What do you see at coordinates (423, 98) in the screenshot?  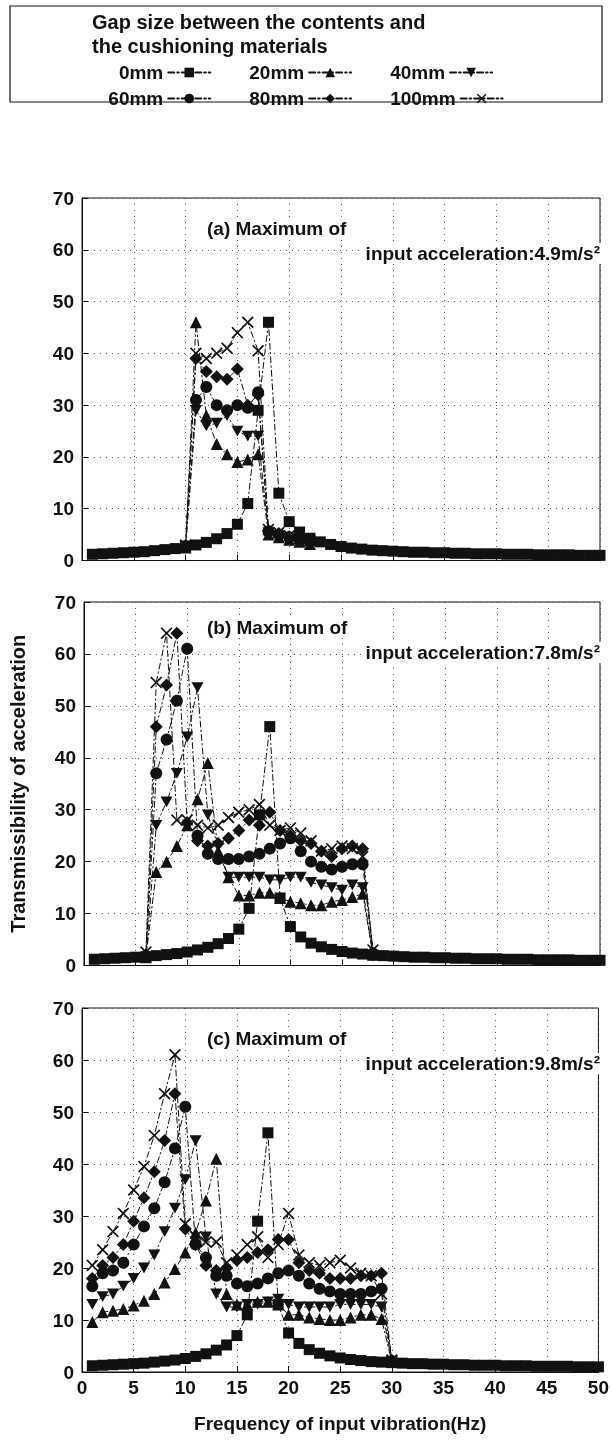 I see `legend-label: 100mm` at bounding box center [423, 98].